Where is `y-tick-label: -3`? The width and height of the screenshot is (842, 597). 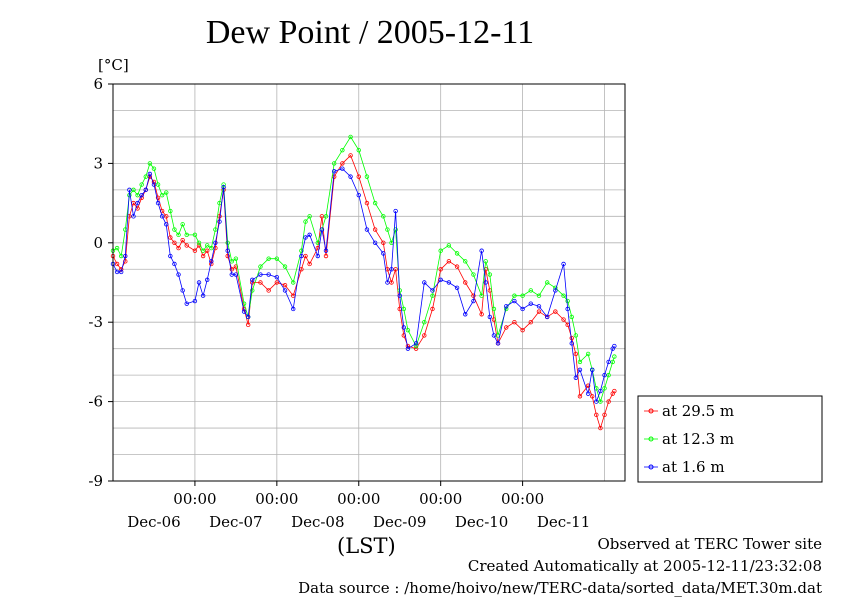 y-tick-label: -3 is located at coordinates (95, 322).